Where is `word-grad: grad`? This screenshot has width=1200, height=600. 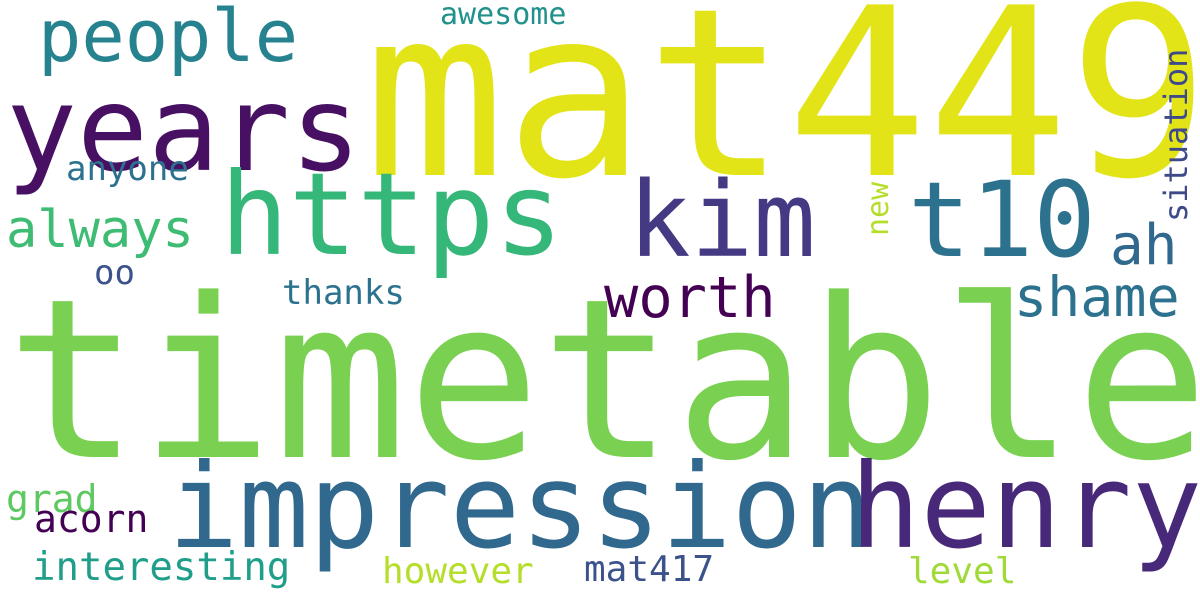
word-grad: grad is located at coordinates (52, 499).